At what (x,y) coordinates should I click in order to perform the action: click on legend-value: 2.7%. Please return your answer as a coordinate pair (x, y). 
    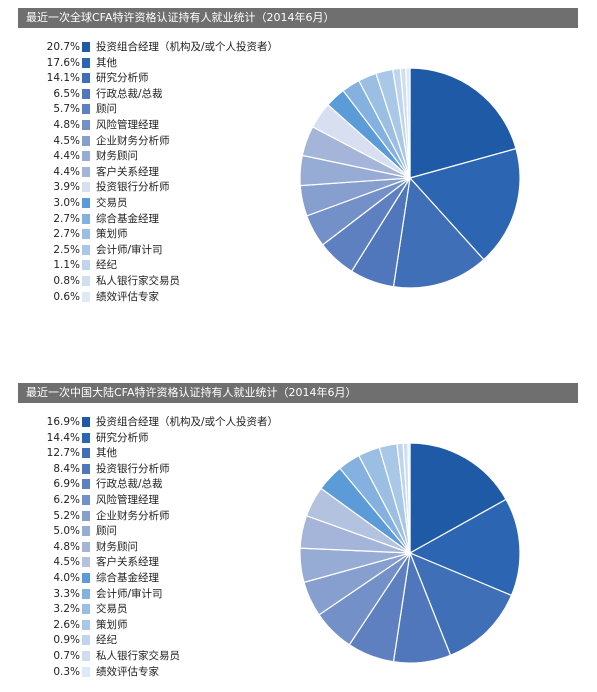
    Looking at the image, I should click on (66, 218).